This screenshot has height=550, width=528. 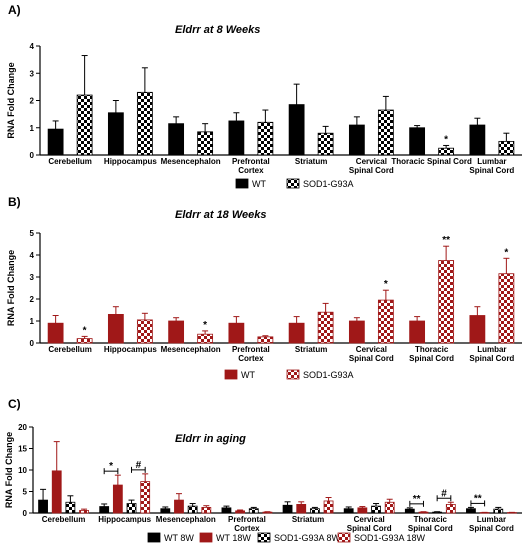 I want to click on chart-title: Eldrr in aging, so click(x=210, y=439).